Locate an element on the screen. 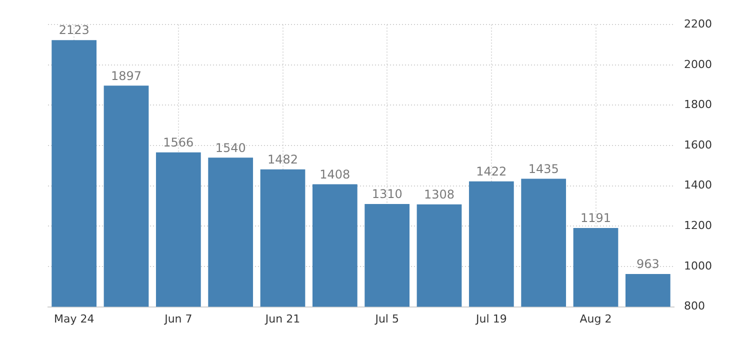 The height and width of the screenshot is (340, 730). data-label: 1482 is located at coordinates (282, 159).